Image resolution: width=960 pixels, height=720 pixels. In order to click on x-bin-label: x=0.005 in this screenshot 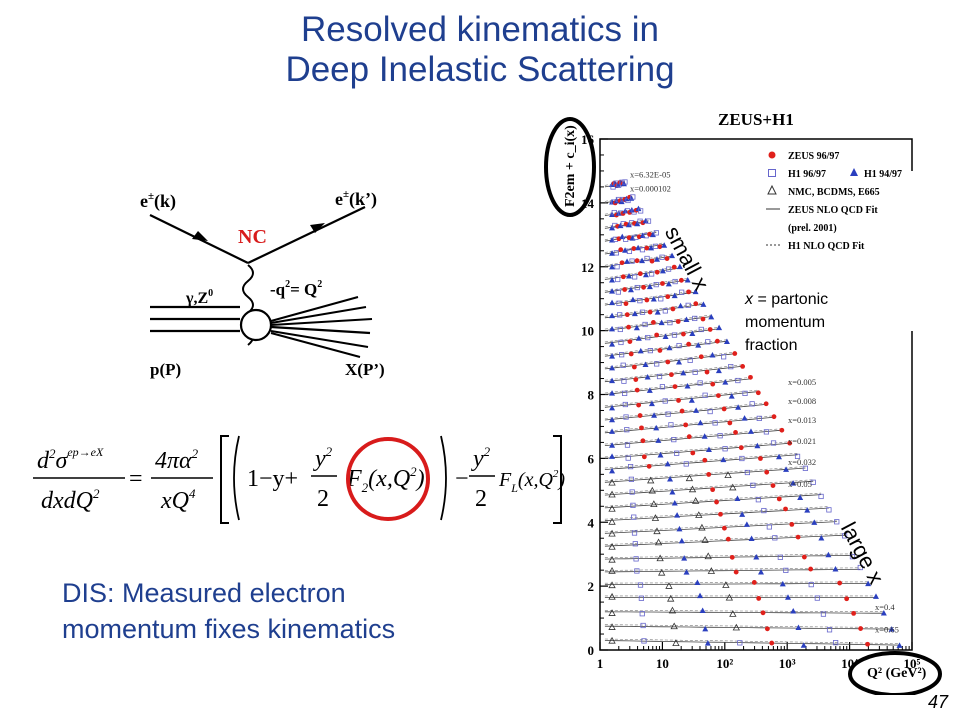, I will do `click(802, 382)`.